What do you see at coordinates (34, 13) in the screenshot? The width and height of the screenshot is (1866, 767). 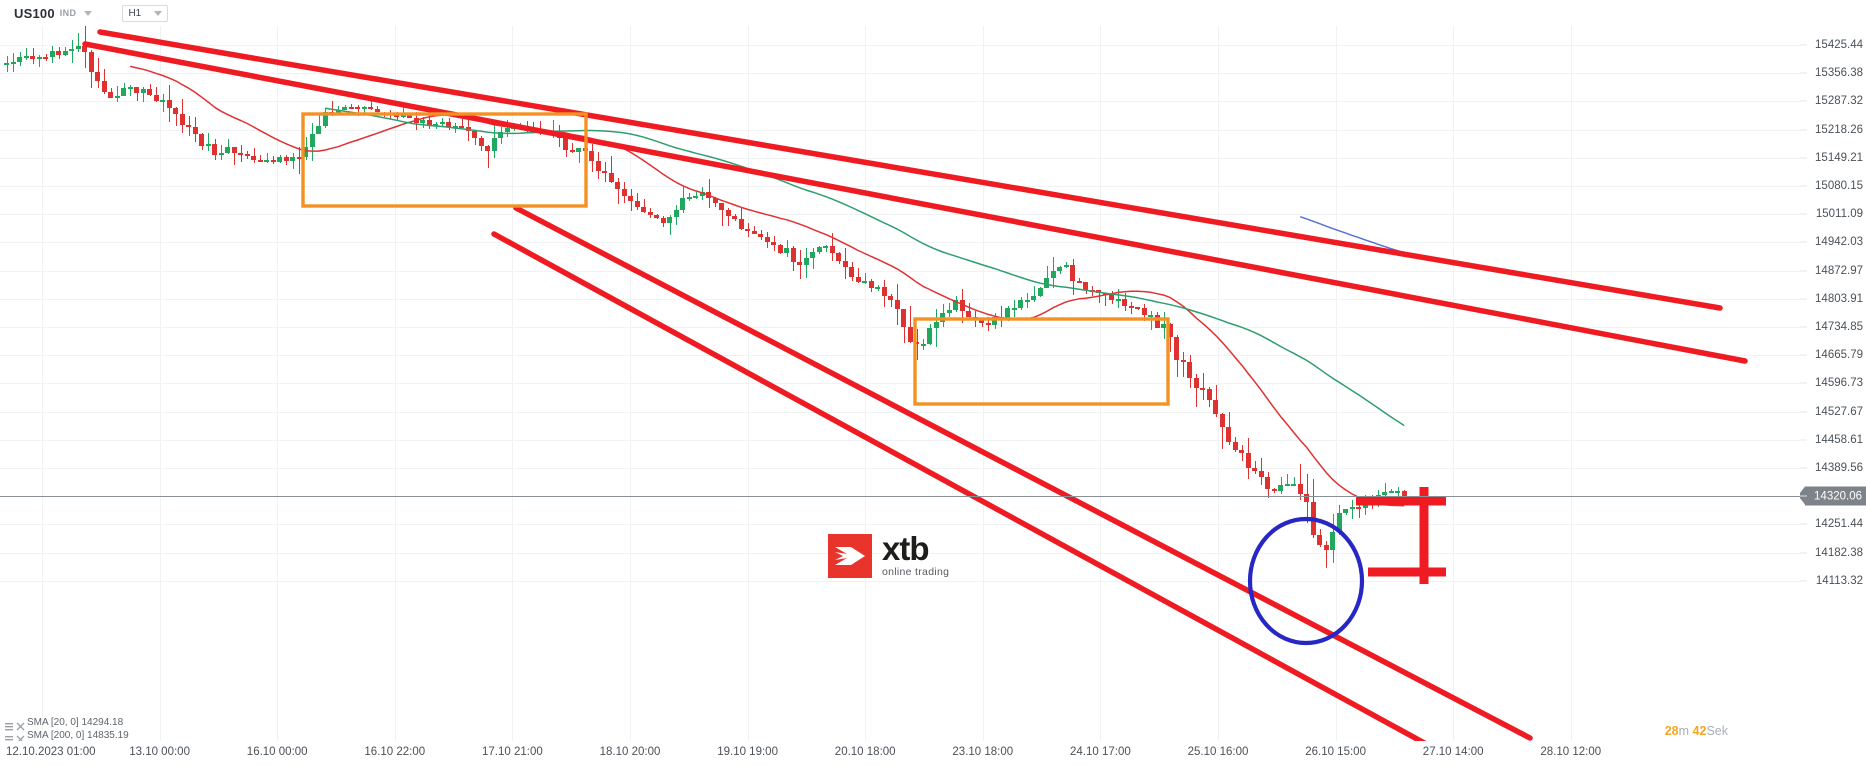 I see `symbol-name: US100` at bounding box center [34, 13].